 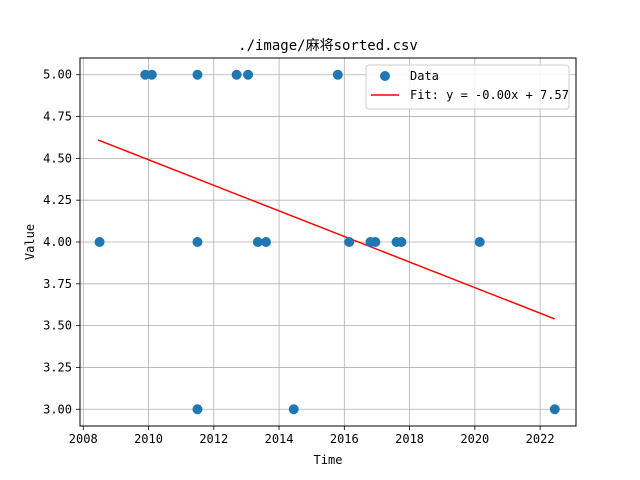 I want to click on x-tick-label: 2022, so click(x=540, y=439).